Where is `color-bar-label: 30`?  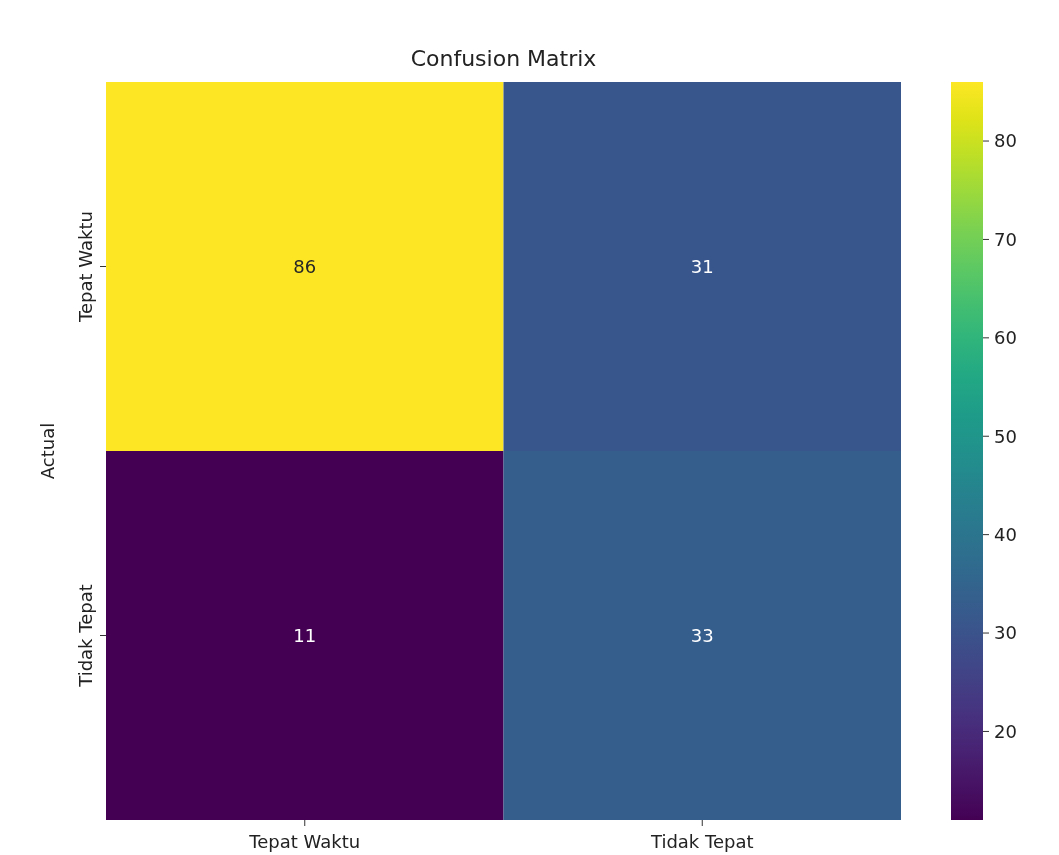 color-bar-label: 30 is located at coordinates (1005, 633).